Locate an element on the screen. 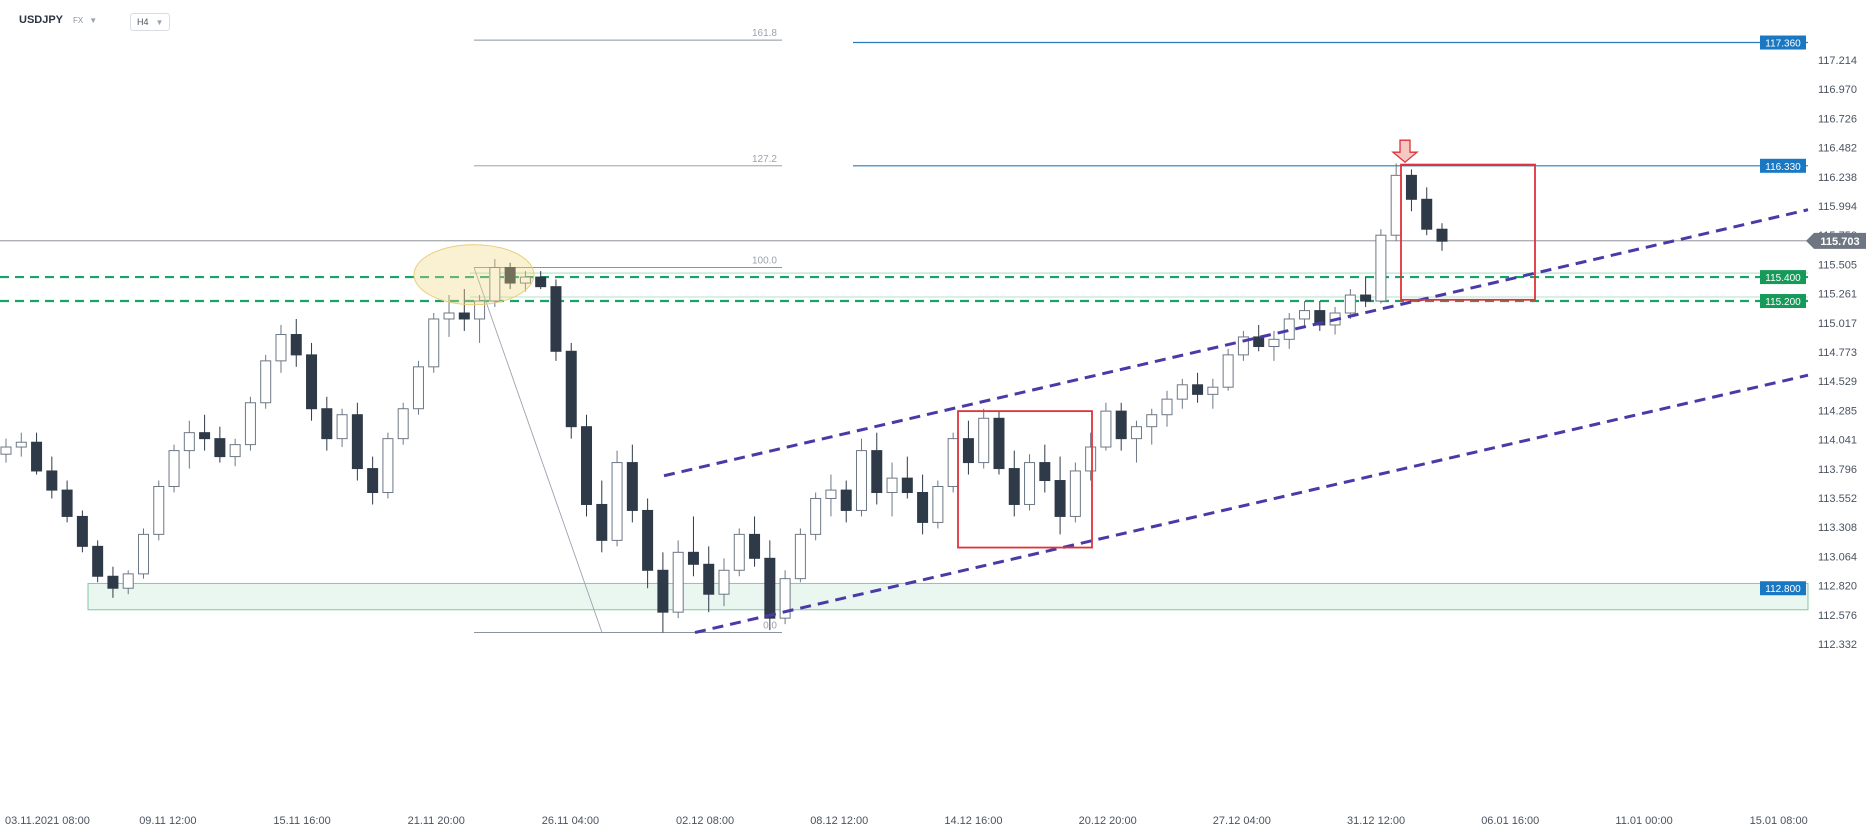  market-label: FX is located at coordinates (78, 20).